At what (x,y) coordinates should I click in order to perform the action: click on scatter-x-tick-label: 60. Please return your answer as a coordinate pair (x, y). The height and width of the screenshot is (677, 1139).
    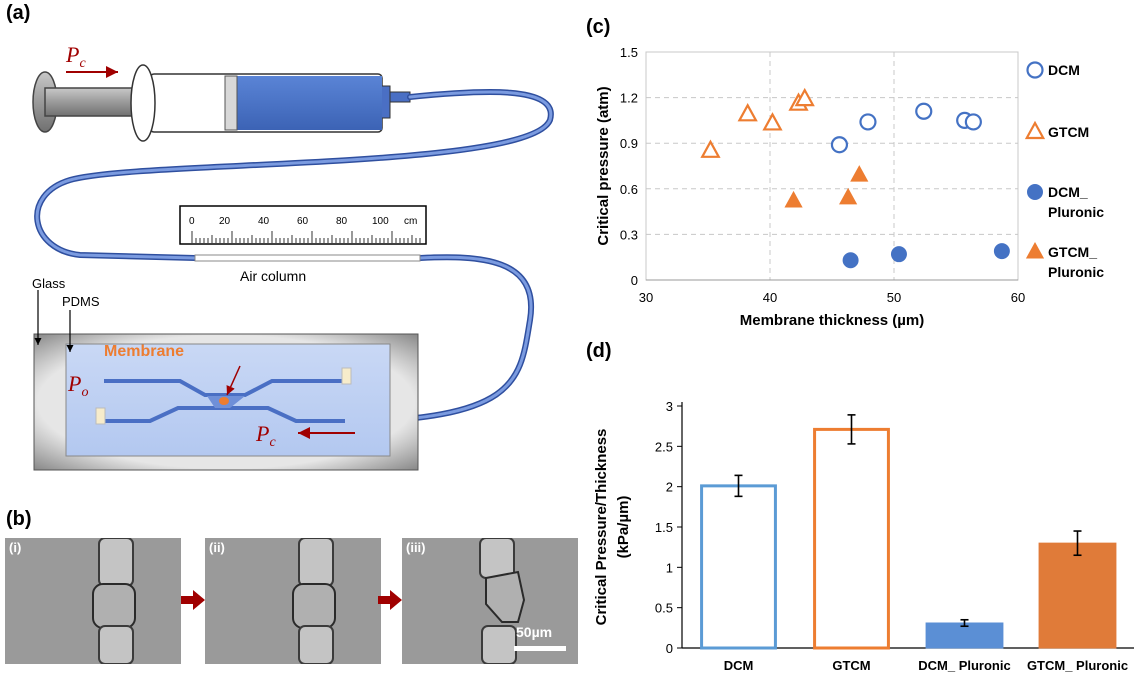
    Looking at the image, I should click on (1018, 297).